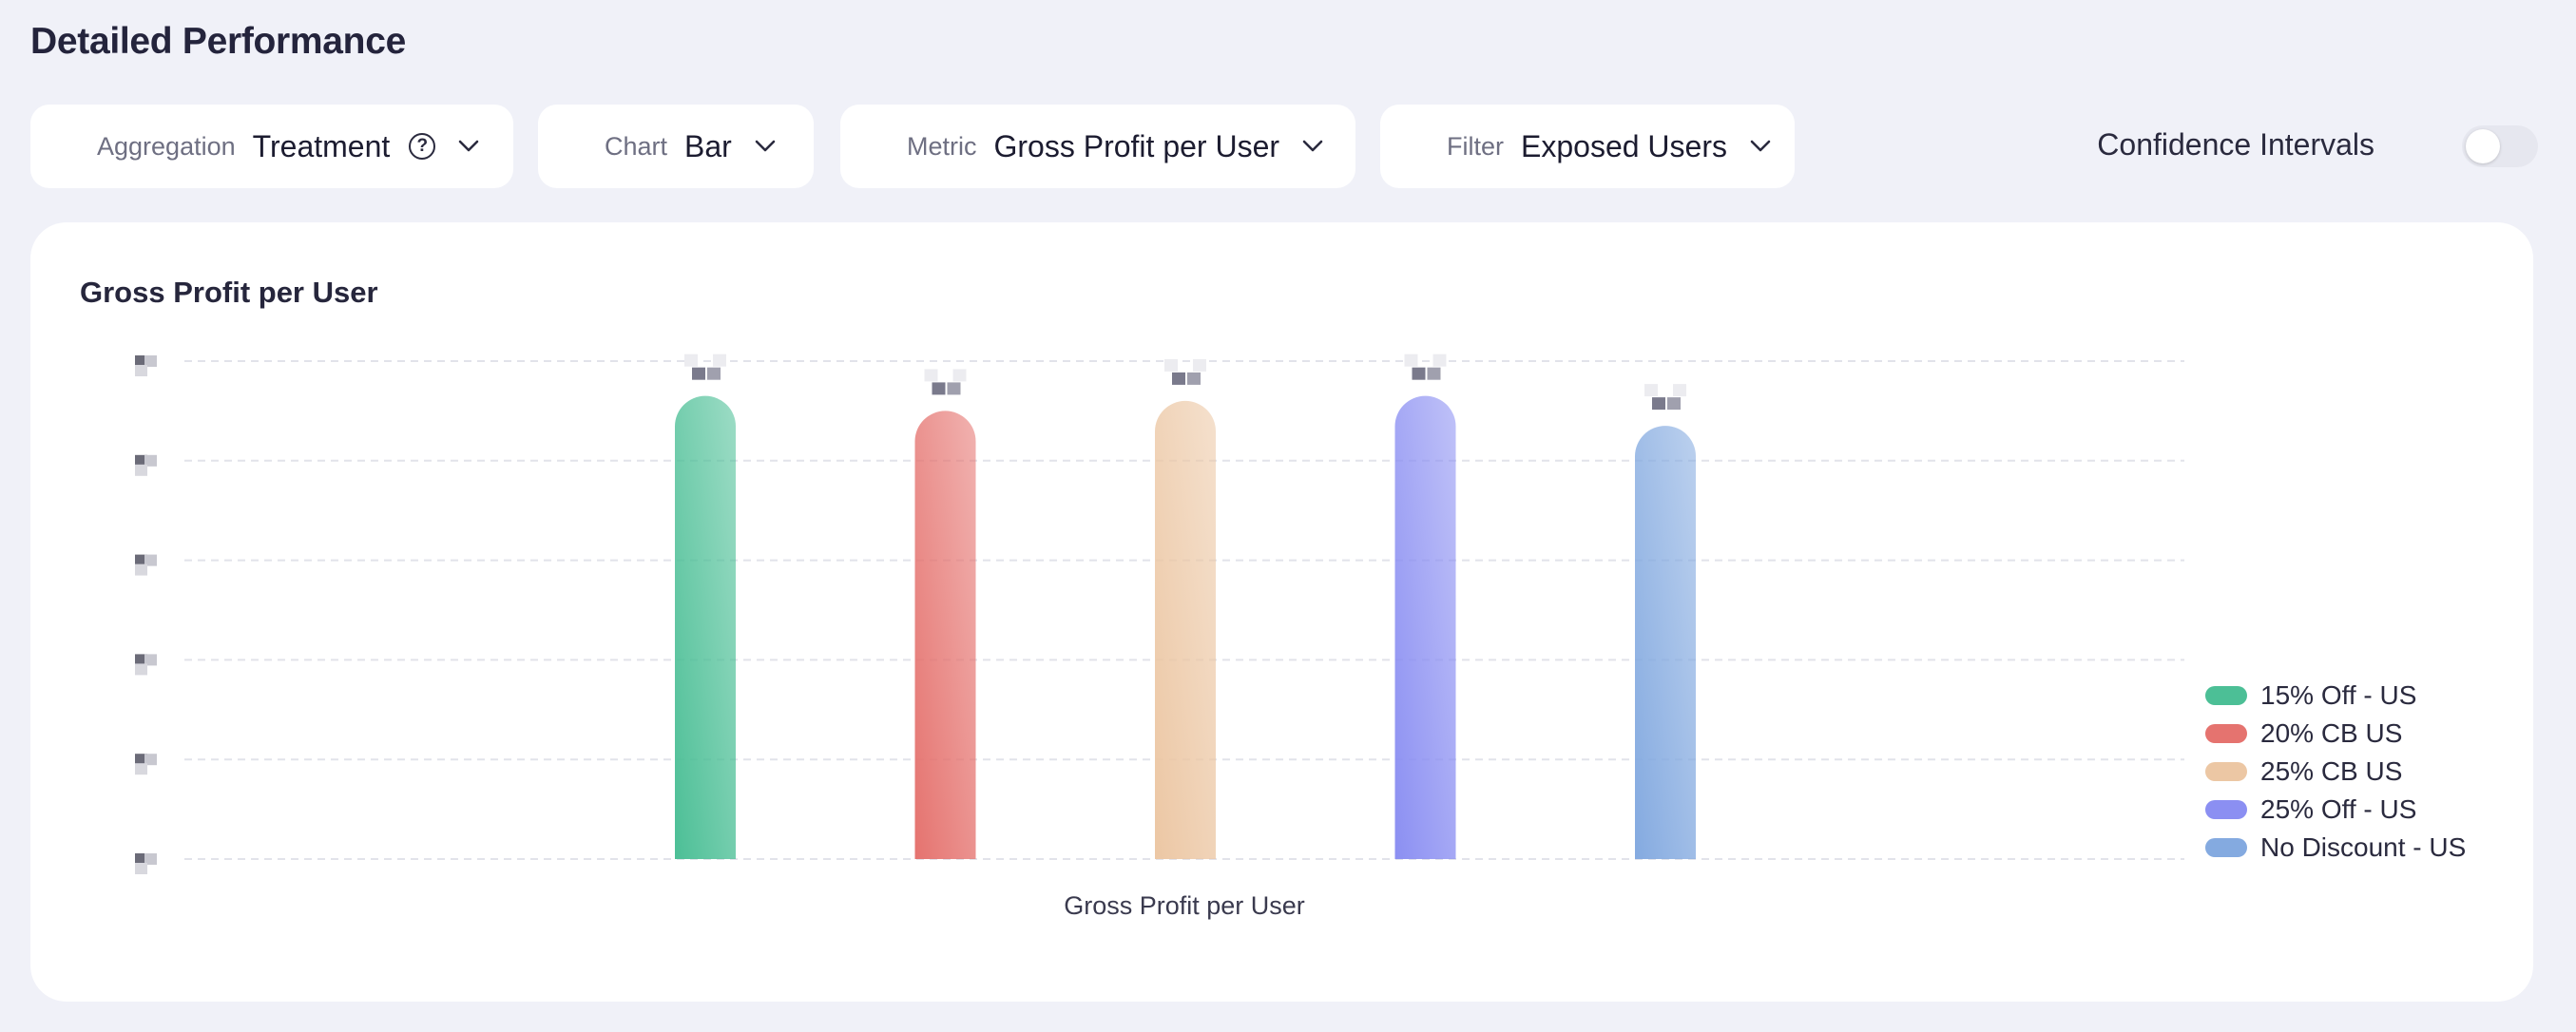 This screenshot has width=2576, height=1032. What do you see at coordinates (636, 146) in the screenshot?
I see `chart-type-label: Chart` at bounding box center [636, 146].